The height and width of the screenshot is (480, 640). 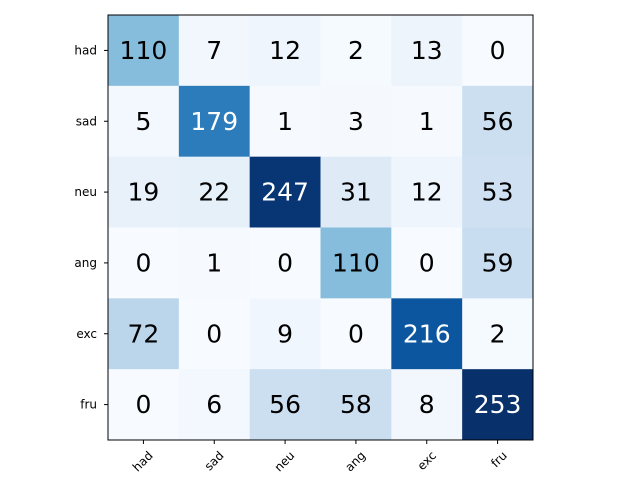 I want to click on y-tick-label: ang, so click(x=85, y=263).